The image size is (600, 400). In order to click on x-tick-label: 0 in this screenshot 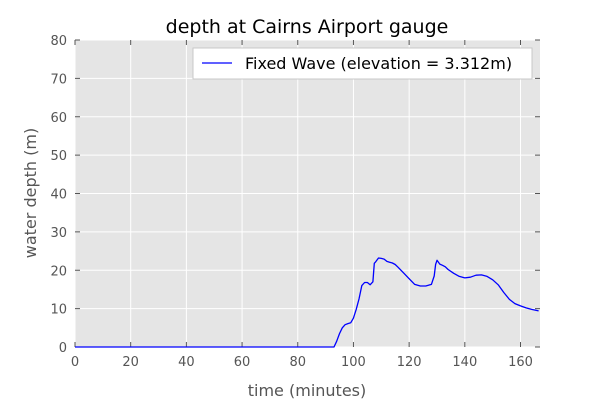, I will do `click(75, 362)`.